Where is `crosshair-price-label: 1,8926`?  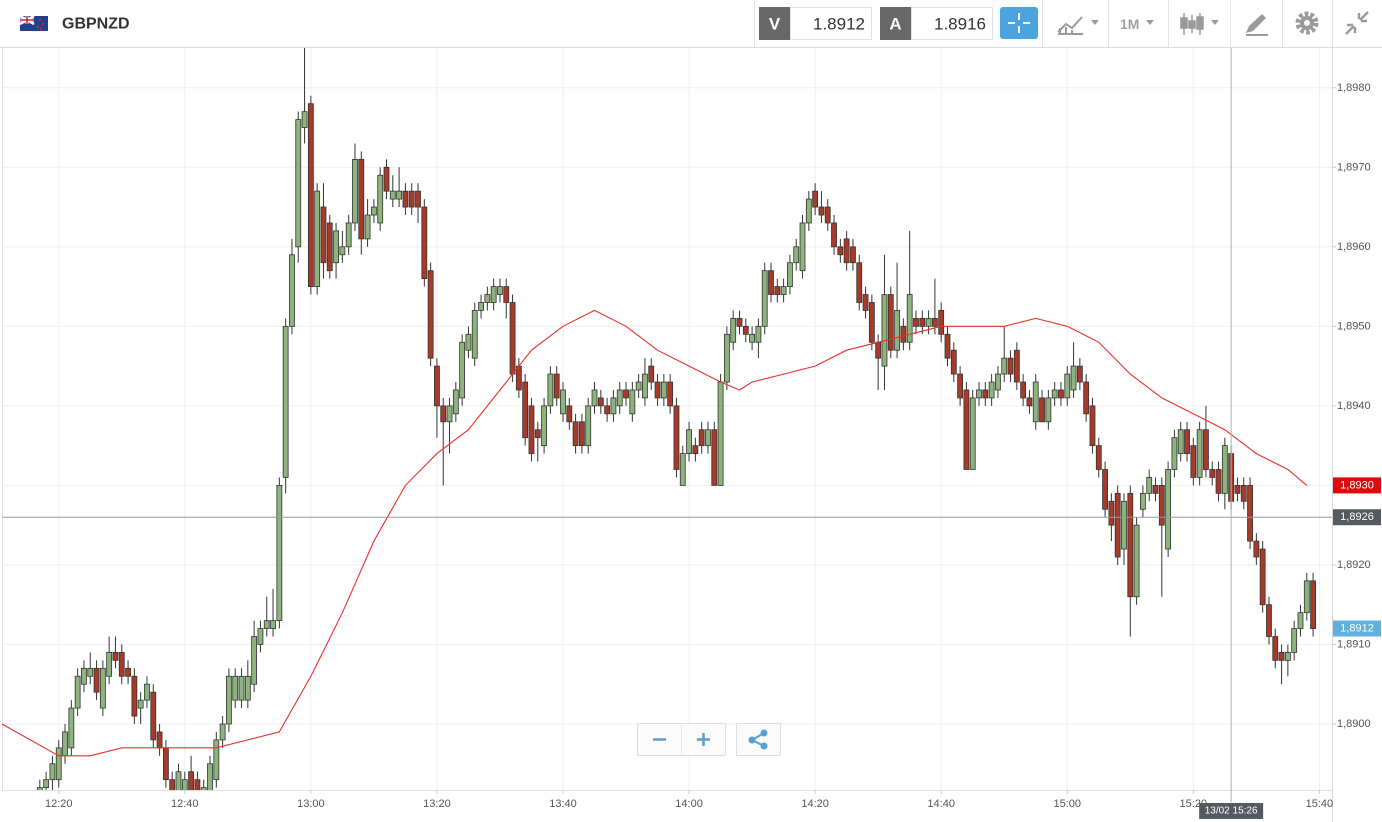
crosshair-price-label: 1,8926 is located at coordinates (1357, 517).